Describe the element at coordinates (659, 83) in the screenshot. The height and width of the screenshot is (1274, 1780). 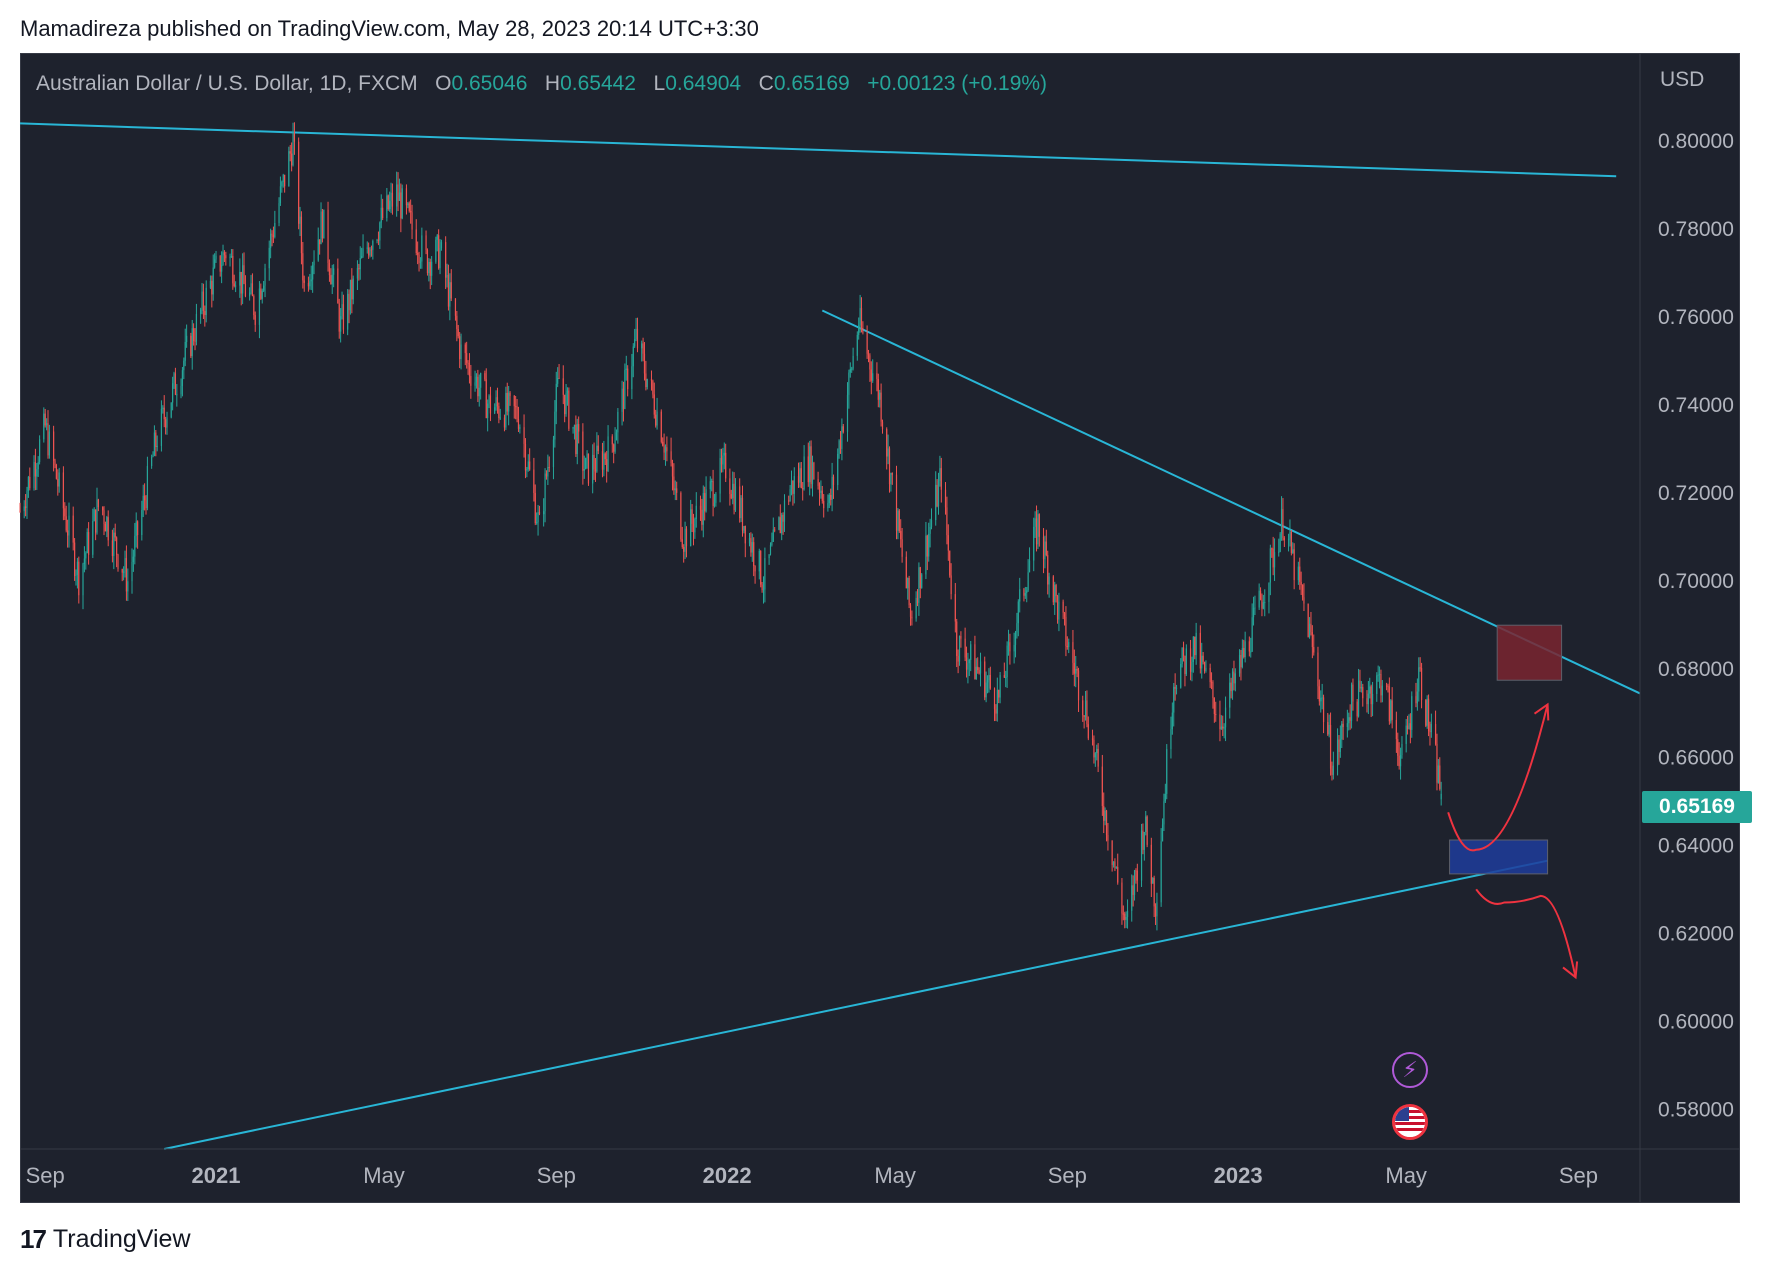
I see `low-label: L` at that location.